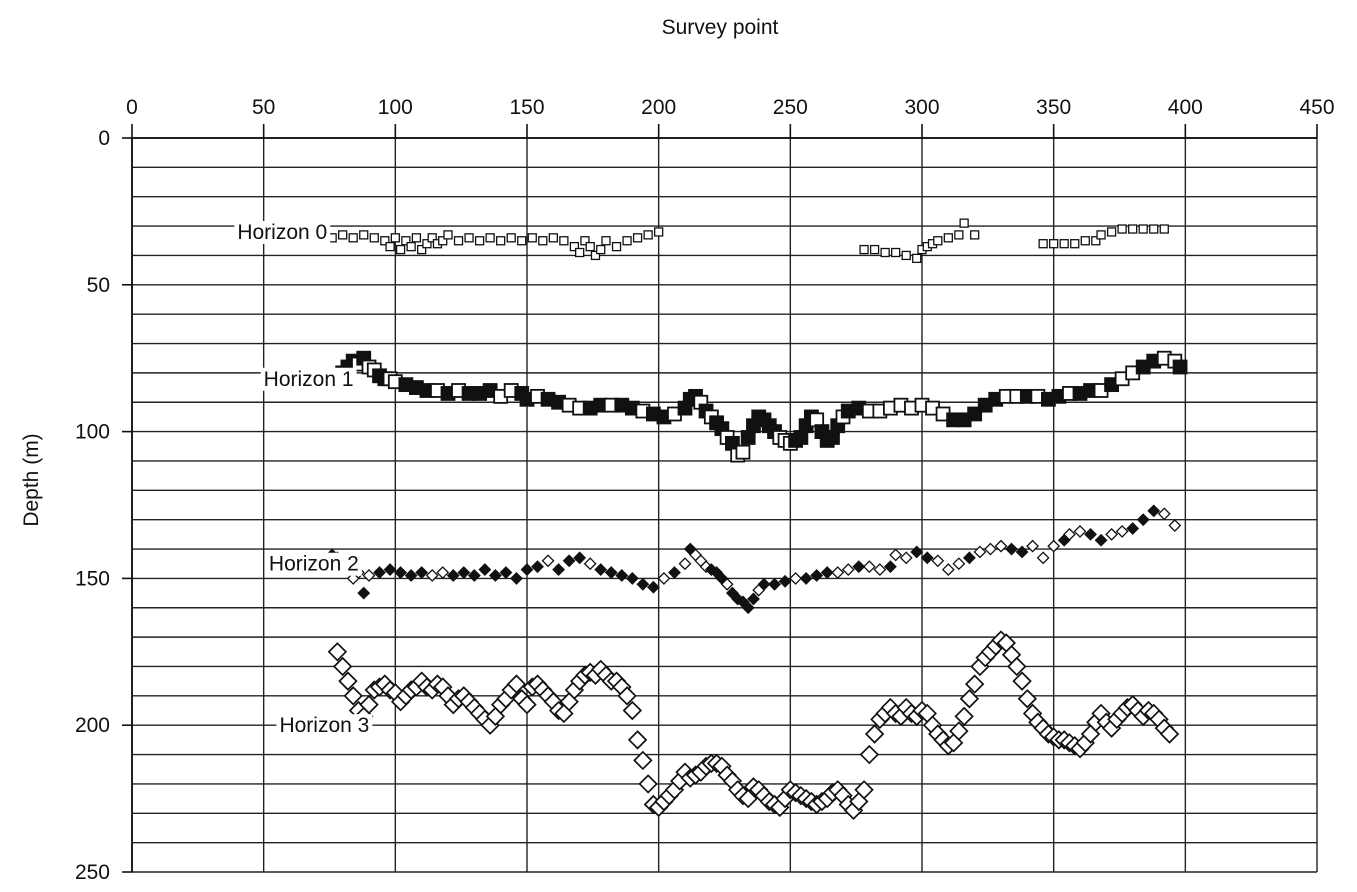 The height and width of the screenshot is (892, 1357). What do you see at coordinates (92, 725) in the screenshot?
I see `y-tick-label: 200` at bounding box center [92, 725].